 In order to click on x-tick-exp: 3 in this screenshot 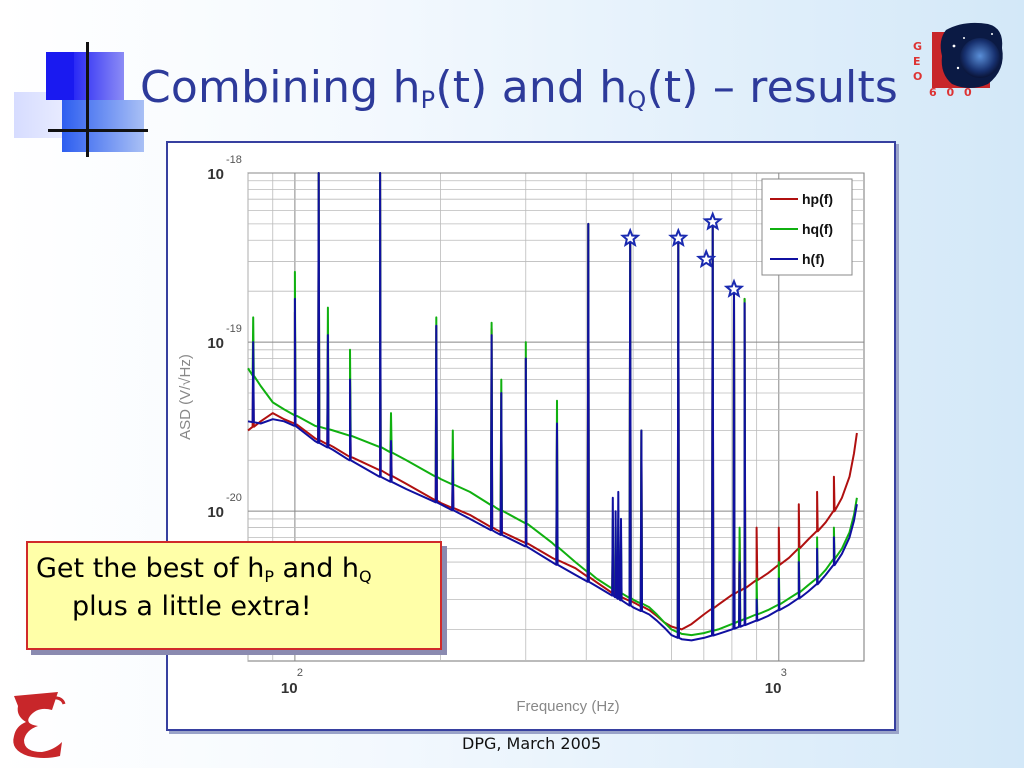, I will do `click(784, 673)`.